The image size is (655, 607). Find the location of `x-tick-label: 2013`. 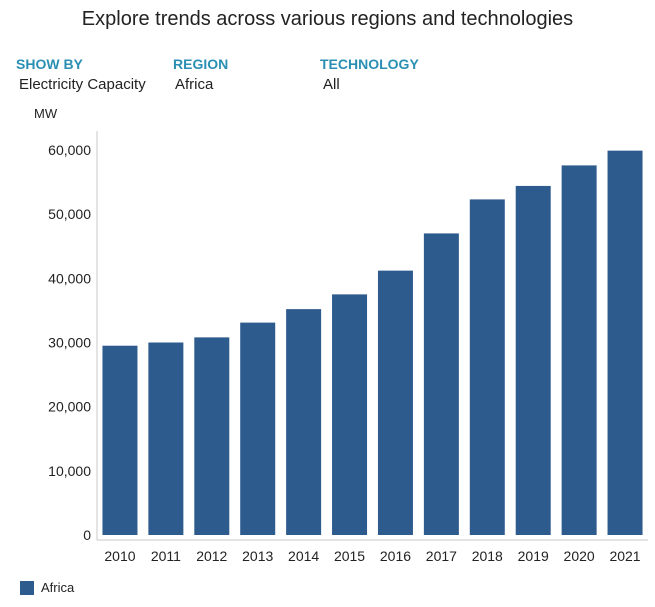

x-tick-label: 2013 is located at coordinates (257, 556).